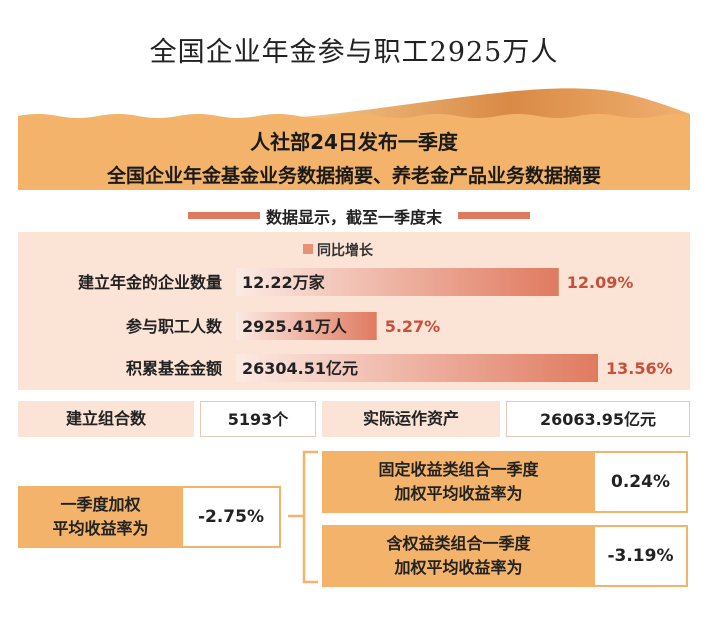 The image size is (708, 617). I want to click on section-heading: 数据显示，截至一季度末, so click(354, 215).